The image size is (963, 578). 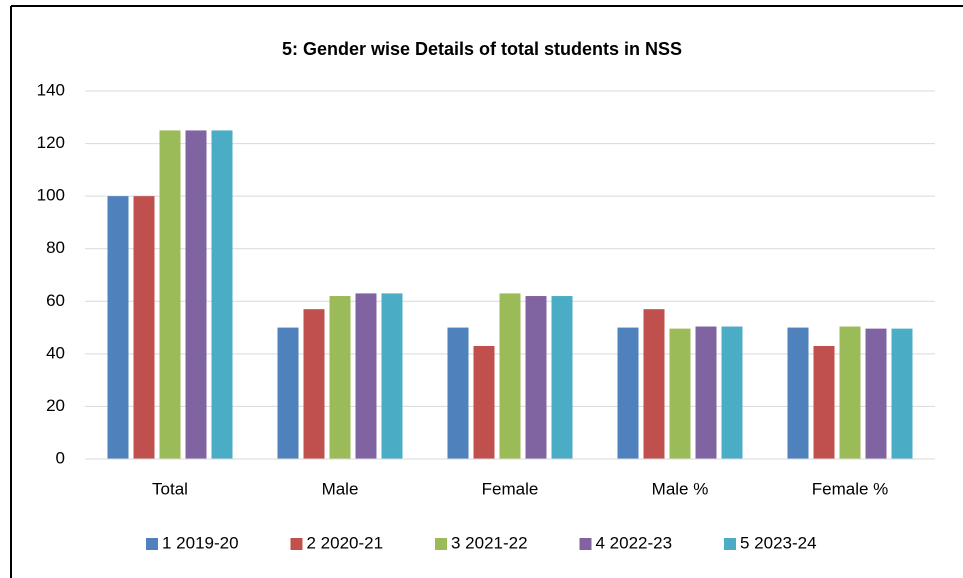 I want to click on x-tick-label: Male %, so click(x=680, y=488).